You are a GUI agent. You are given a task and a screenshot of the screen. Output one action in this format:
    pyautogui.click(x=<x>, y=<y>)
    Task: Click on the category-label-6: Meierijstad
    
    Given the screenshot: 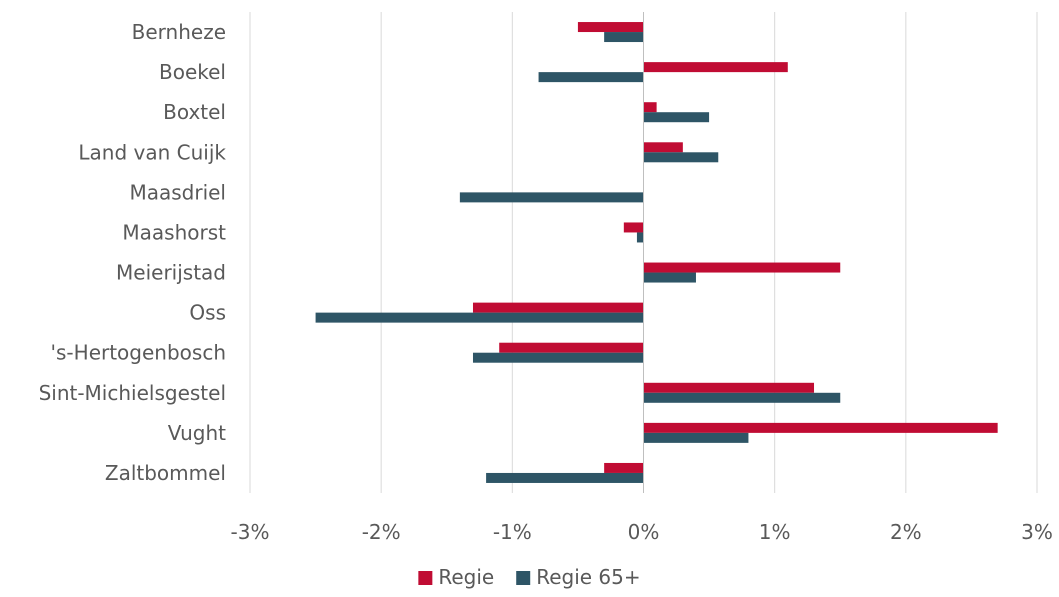 What is the action you would take?
    pyautogui.click(x=171, y=273)
    